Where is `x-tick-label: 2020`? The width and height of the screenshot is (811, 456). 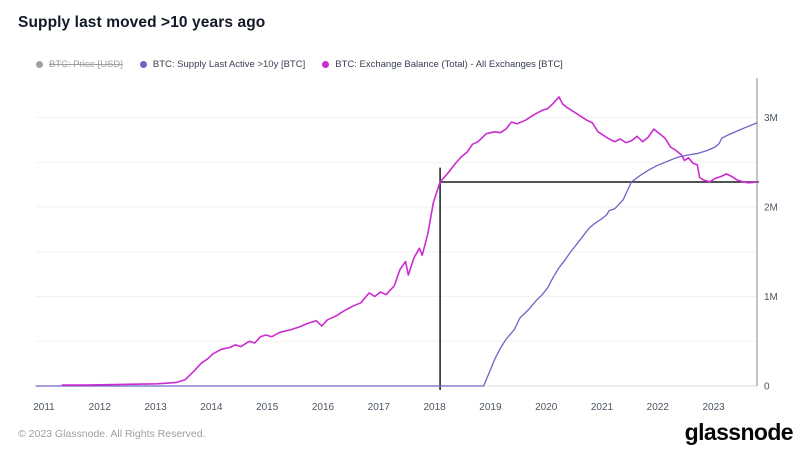
x-tick-label: 2020 is located at coordinates (546, 407).